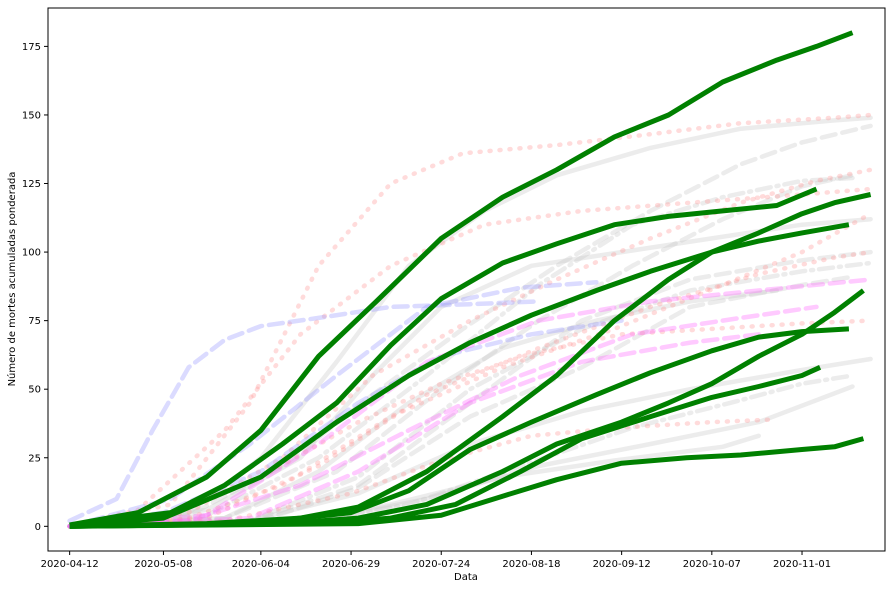  I want to click on y-tick-label: 150, so click(31, 115).